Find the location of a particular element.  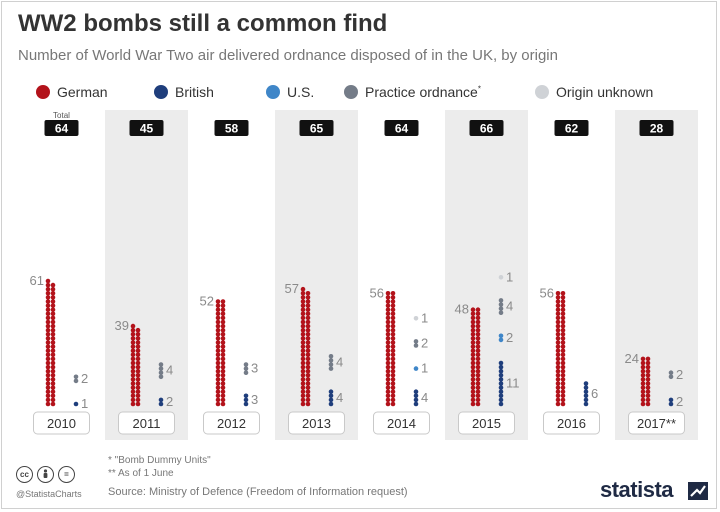

value-label-german: 24 is located at coordinates (632, 358).